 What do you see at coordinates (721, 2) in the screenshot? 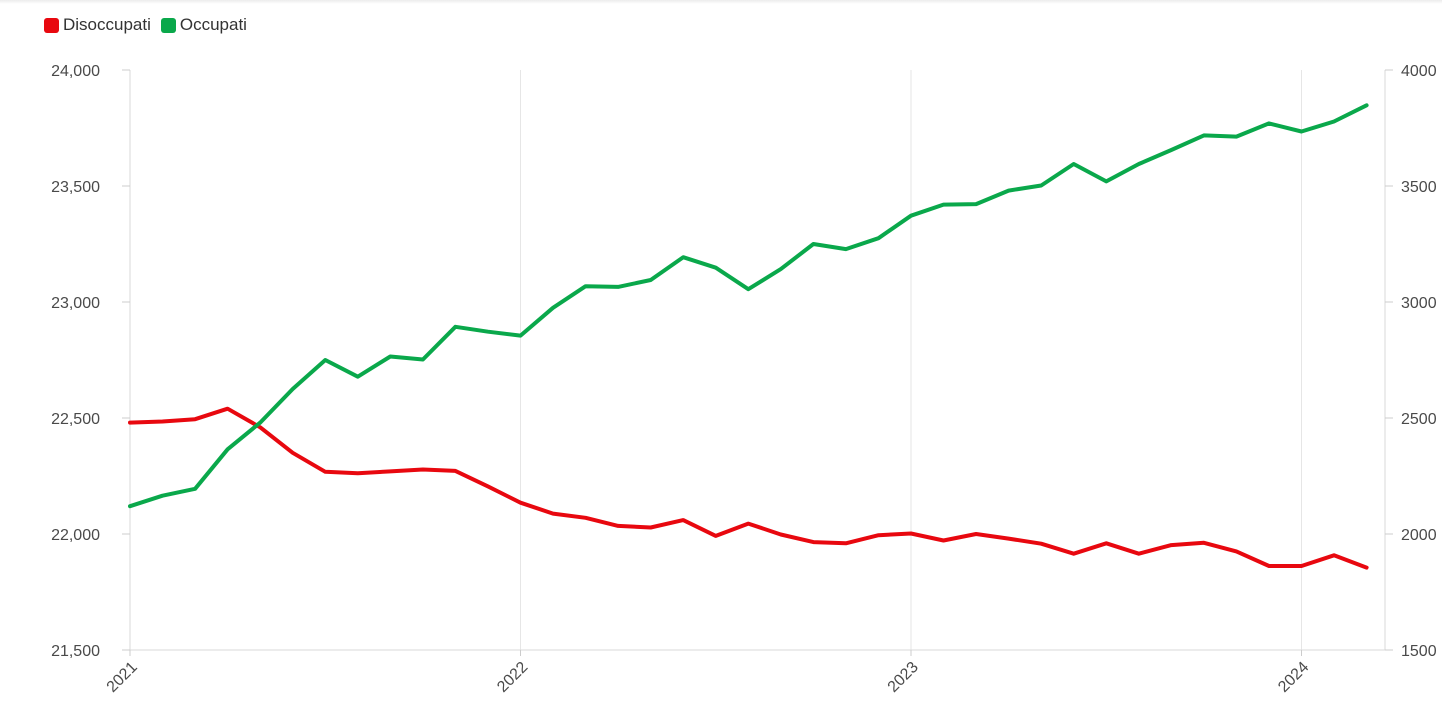
I see `top-shadow-bar` at bounding box center [721, 2].